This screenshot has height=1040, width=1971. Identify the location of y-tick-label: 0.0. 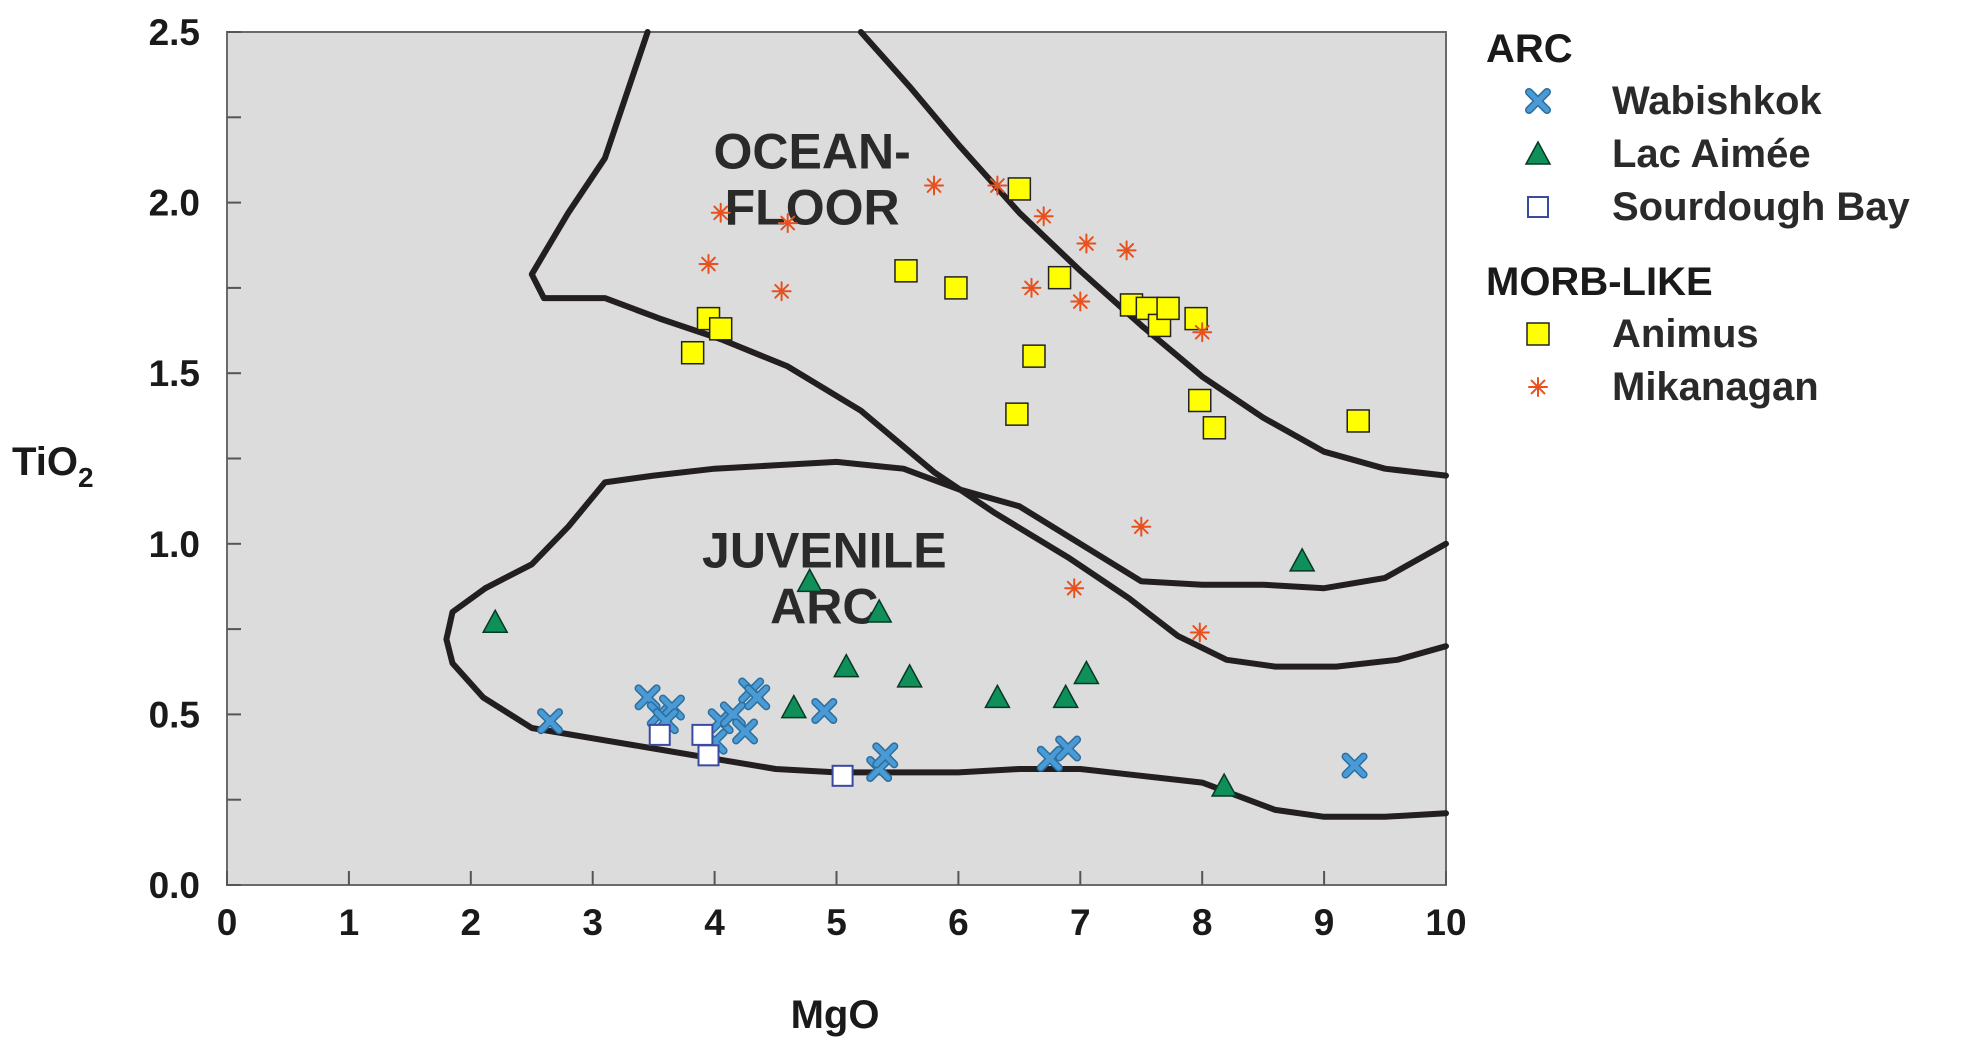
(174, 885).